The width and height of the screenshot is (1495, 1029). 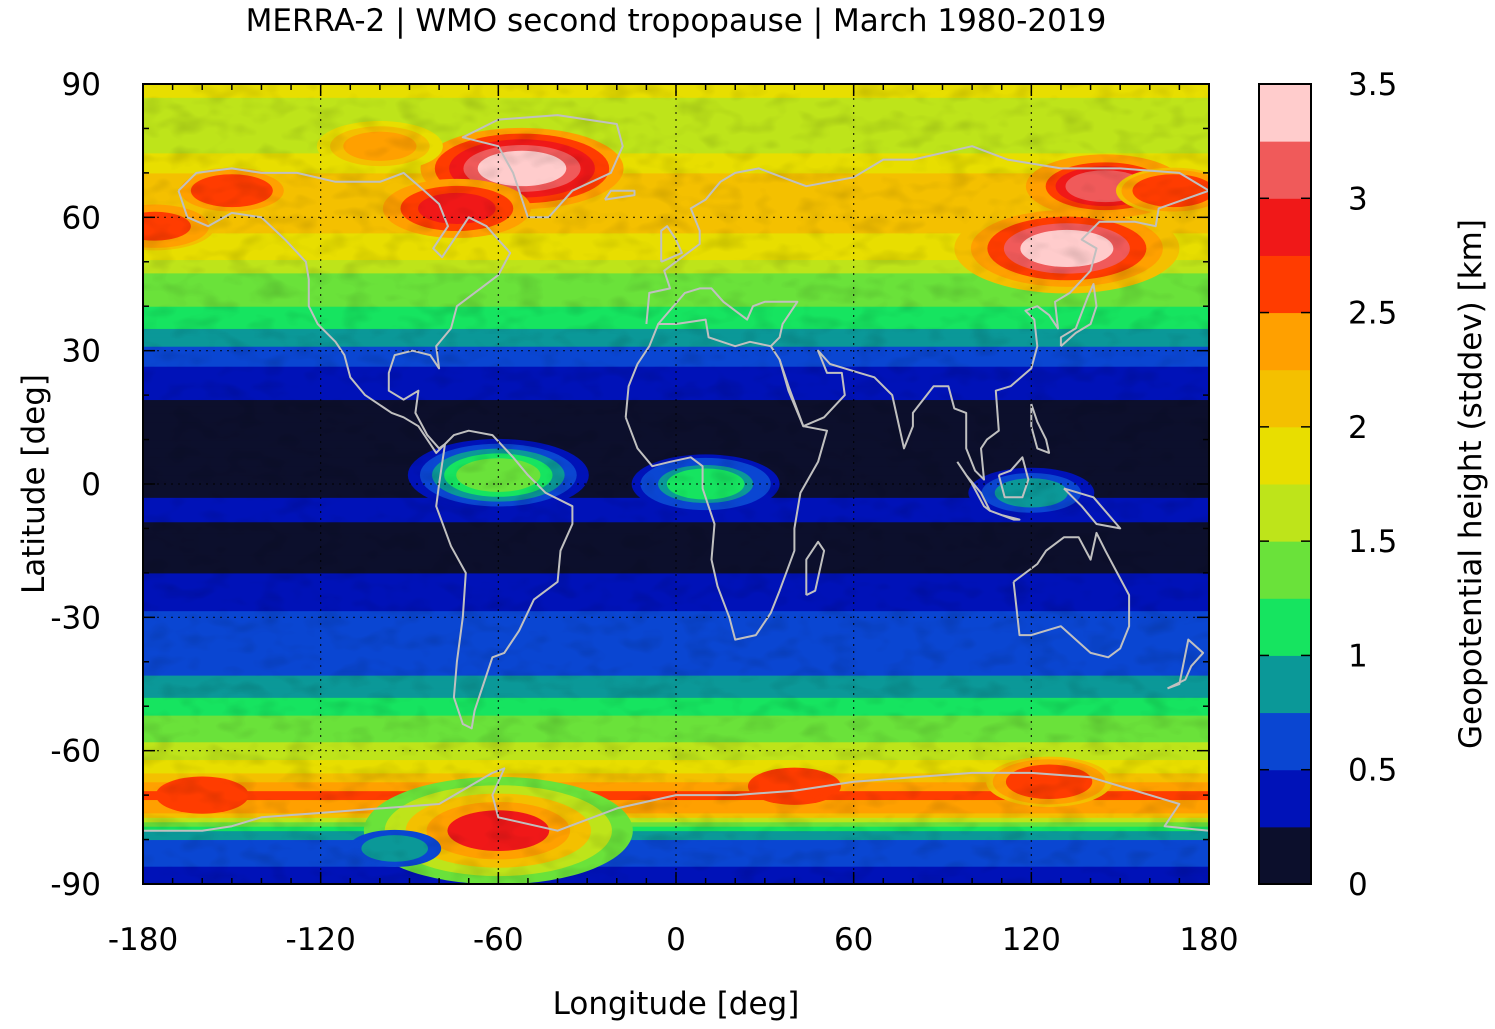 I want to click on colorbar-frame, so click(x=1285, y=484).